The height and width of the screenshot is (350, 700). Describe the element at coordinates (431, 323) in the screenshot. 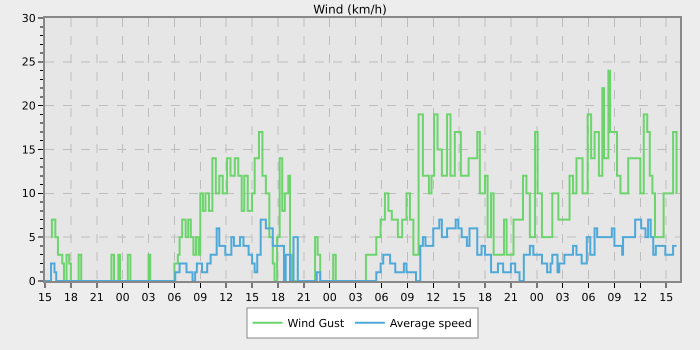

I see `legend-label: Average speed` at that location.